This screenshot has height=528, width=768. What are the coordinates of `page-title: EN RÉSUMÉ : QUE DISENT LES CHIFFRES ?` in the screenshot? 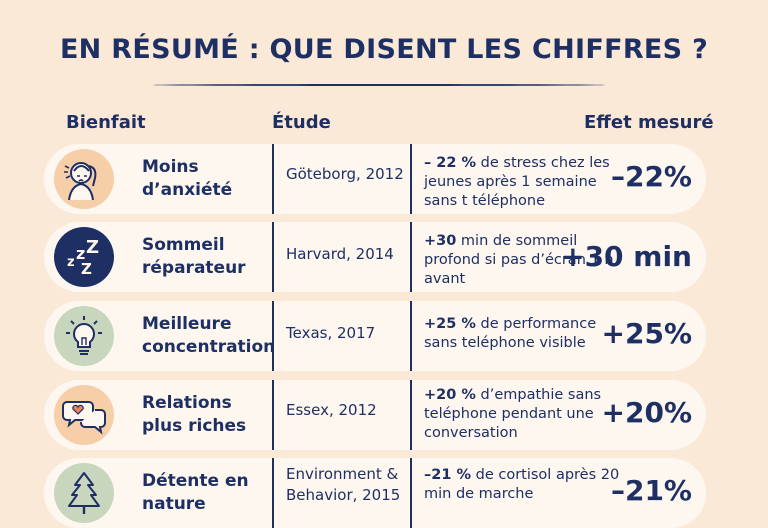 It's located at (384, 49).